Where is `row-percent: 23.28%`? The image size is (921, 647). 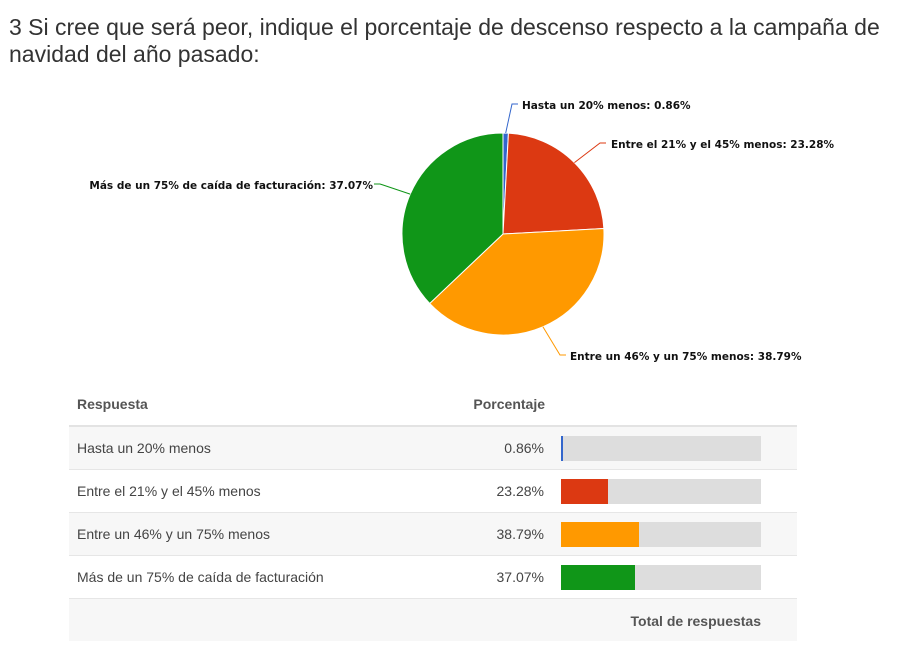
row-percent: 23.28% is located at coordinates (520, 491).